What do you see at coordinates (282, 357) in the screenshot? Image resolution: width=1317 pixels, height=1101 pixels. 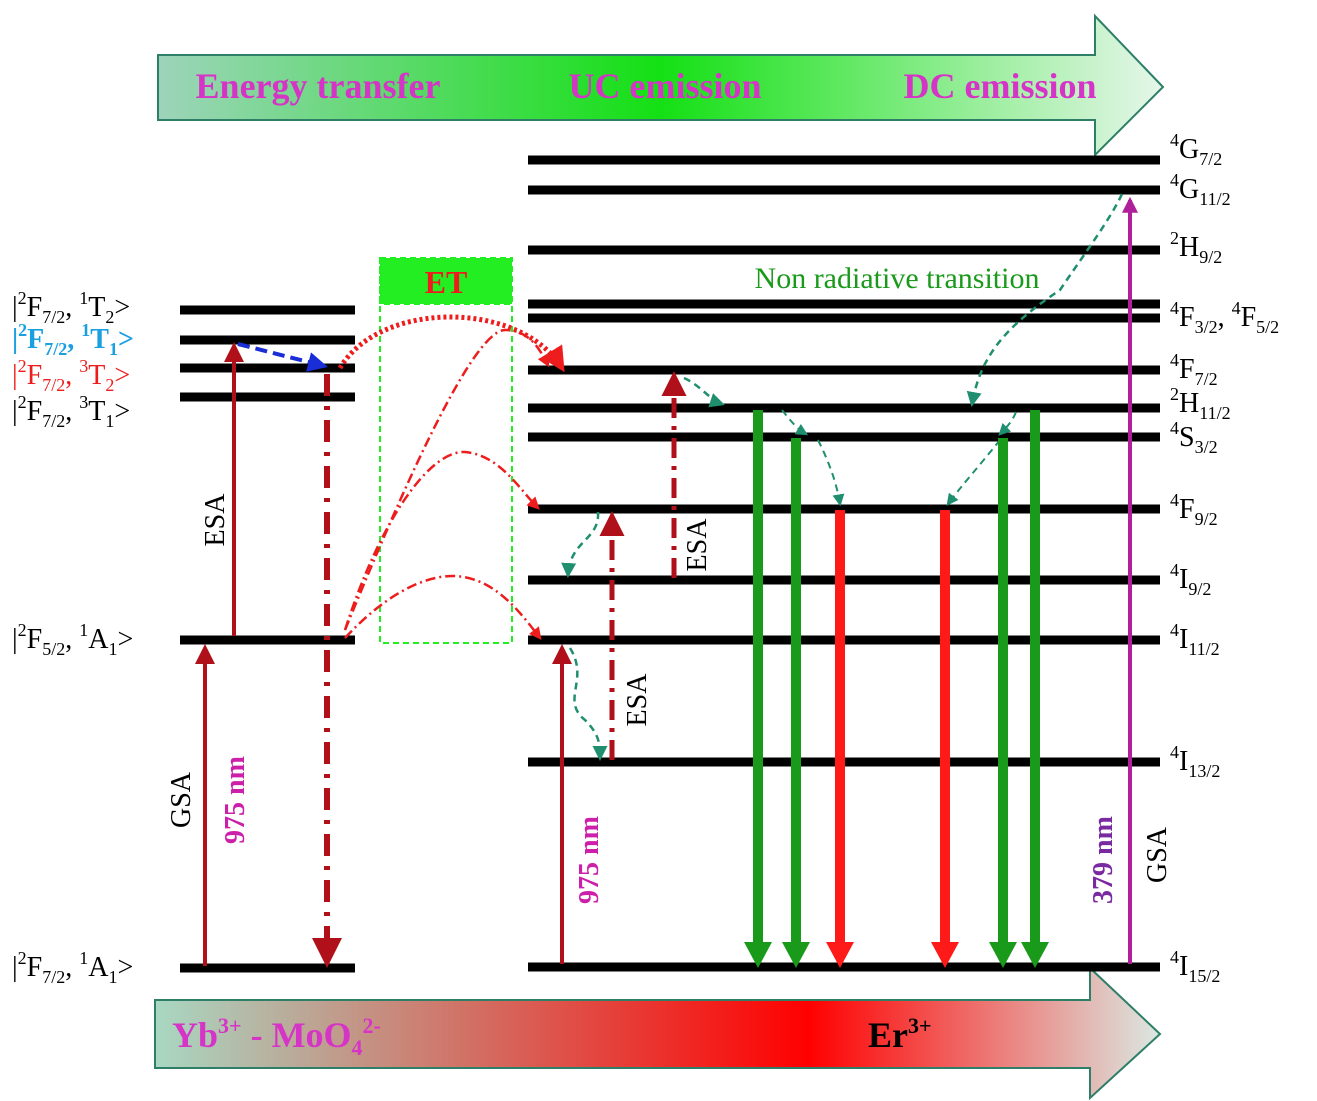 I see `yb-blue-relax-arrow` at bounding box center [282, 357].